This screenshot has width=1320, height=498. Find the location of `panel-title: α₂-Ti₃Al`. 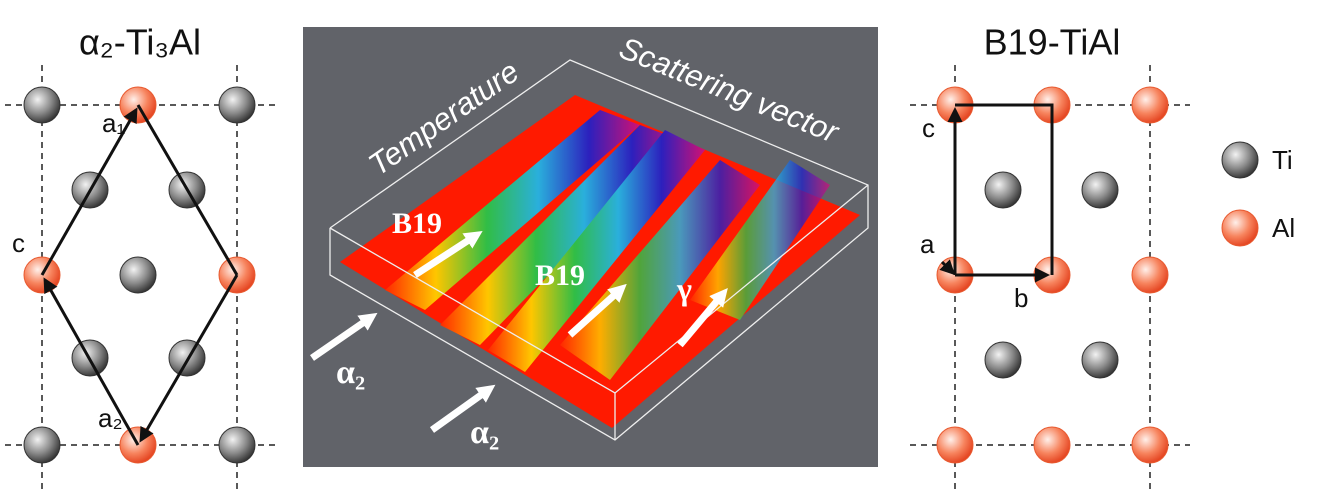

panel-title: α₂-Ti₃Al is located at coordinates (140, 42).